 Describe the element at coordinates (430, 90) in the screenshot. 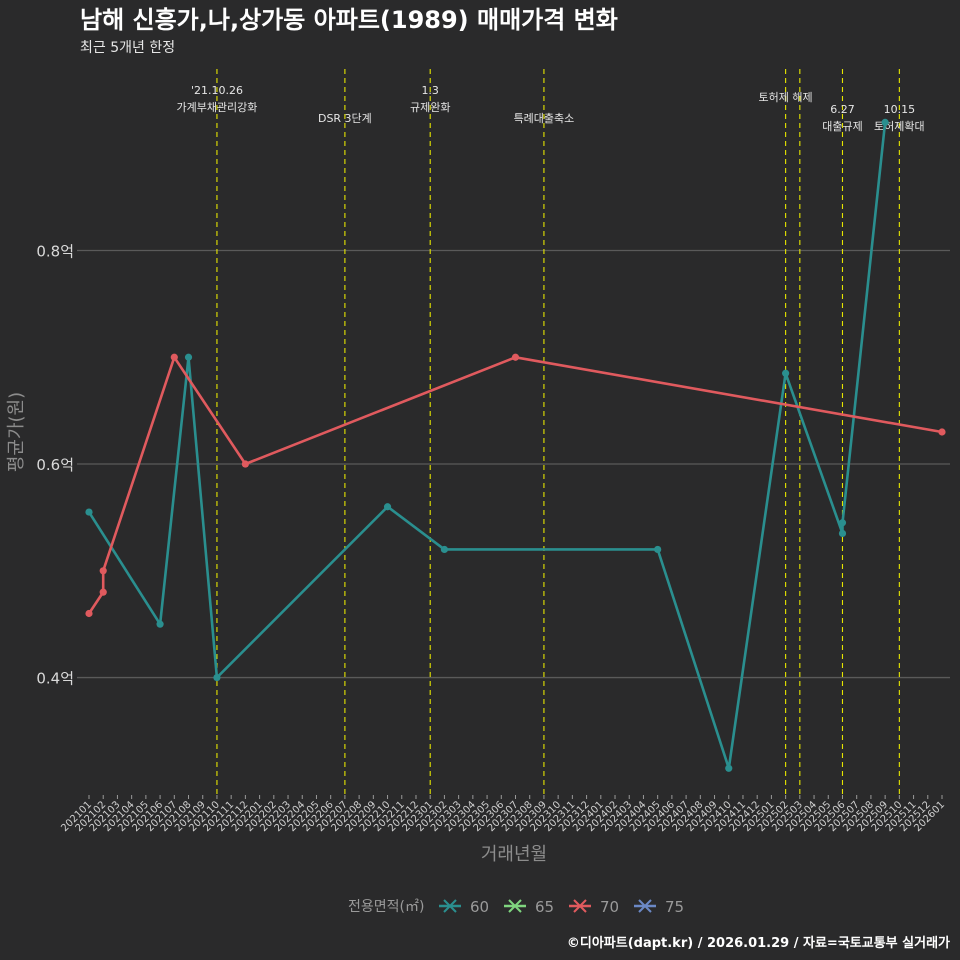

I see `event-label: 1.3` at that location.